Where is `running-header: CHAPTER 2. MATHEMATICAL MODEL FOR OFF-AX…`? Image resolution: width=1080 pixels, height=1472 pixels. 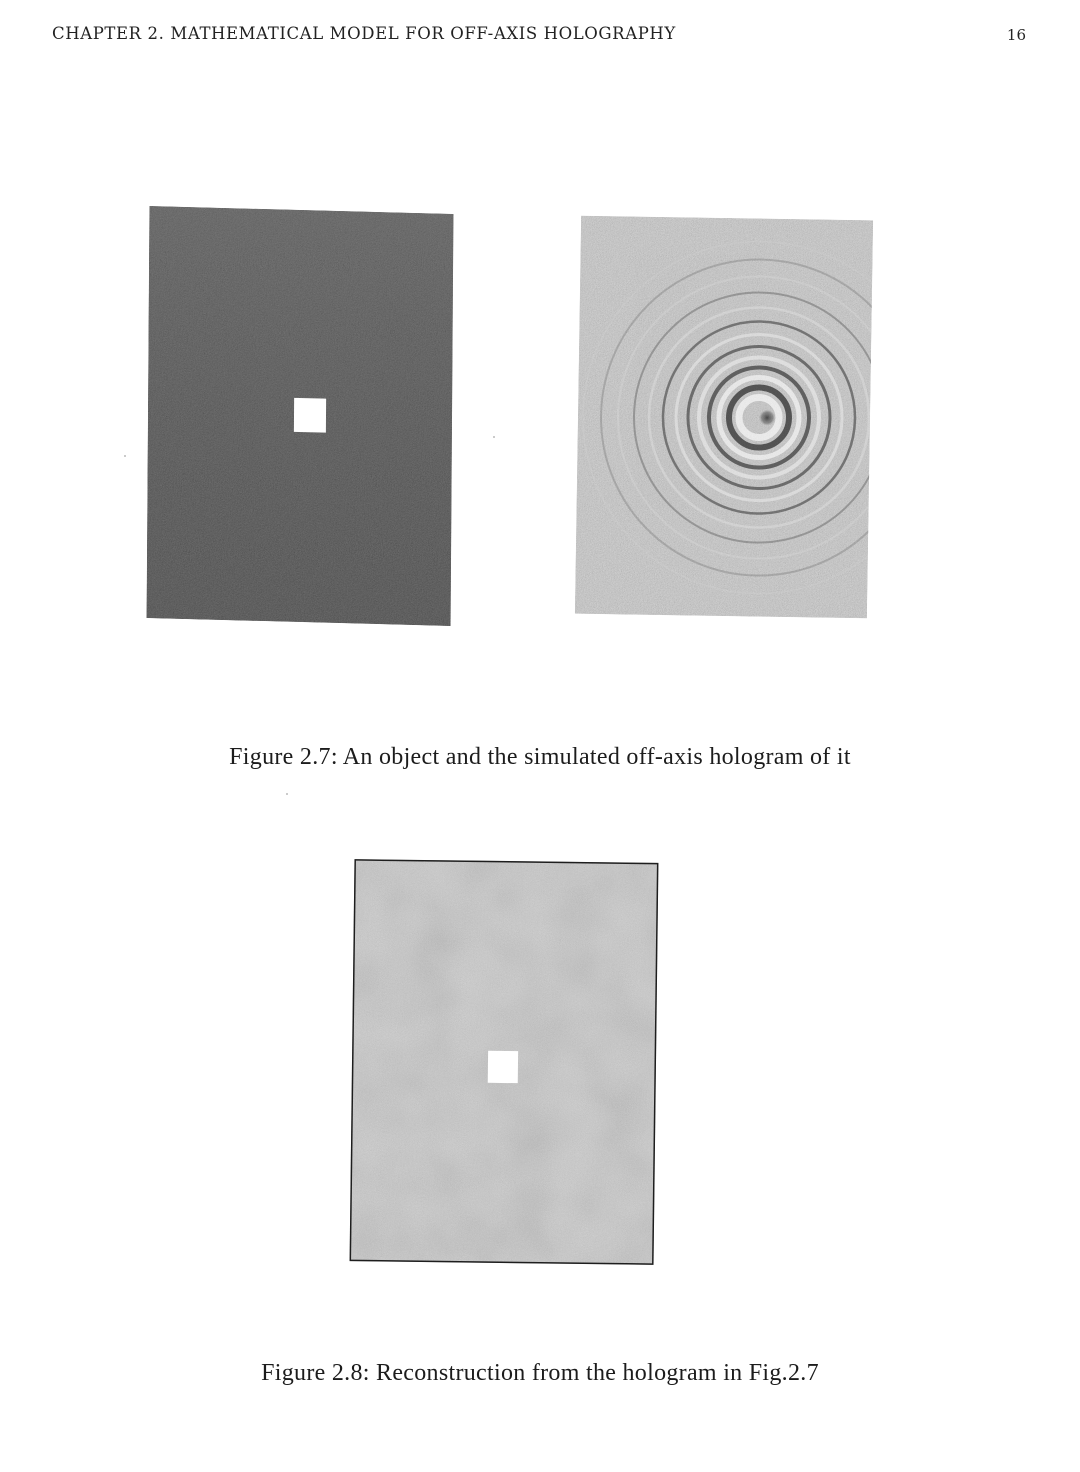
running-header: CHAPTER 2. MATHEMATICAL MODEL FOR OFF-AX… is located at coordinates (364, 33).